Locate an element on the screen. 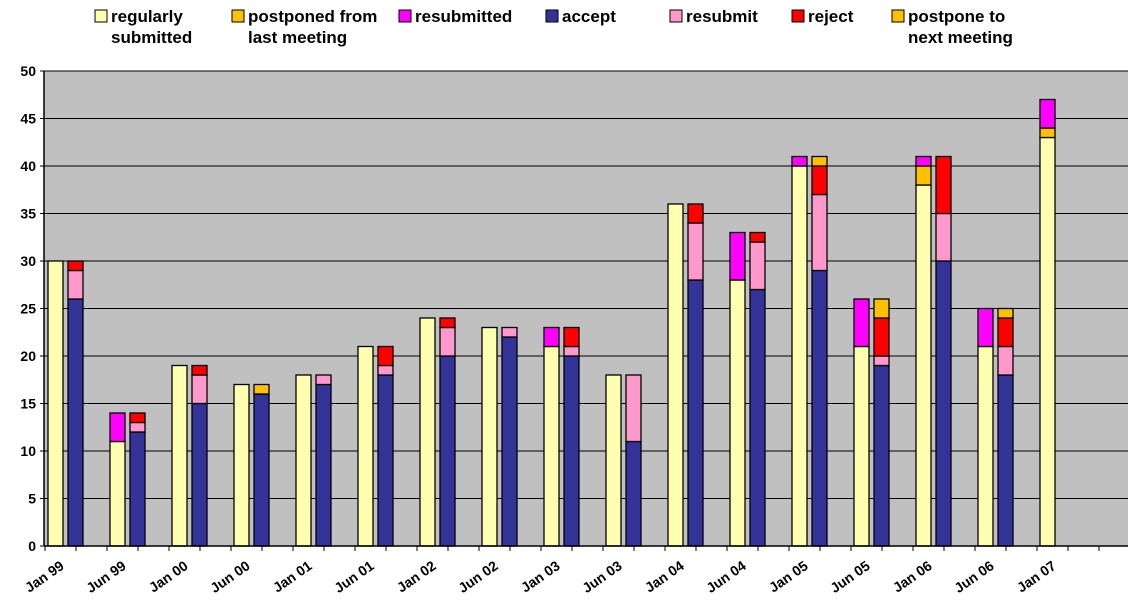 The width and height of the screenshot is (1128, 606). y-tick-label: 15 is located at coordinates (28, 404).